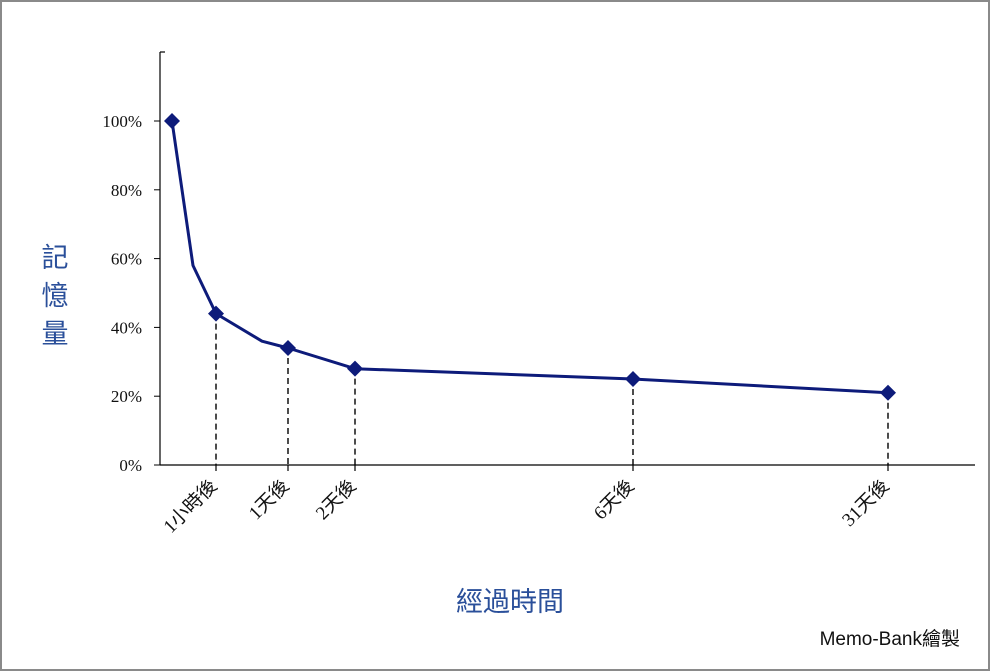 The image size is (990, 671). What do you see at coordinates (126, 259) in the screenshot?
I see `y-tick-label: 60%` at bounding box center [126, 259].